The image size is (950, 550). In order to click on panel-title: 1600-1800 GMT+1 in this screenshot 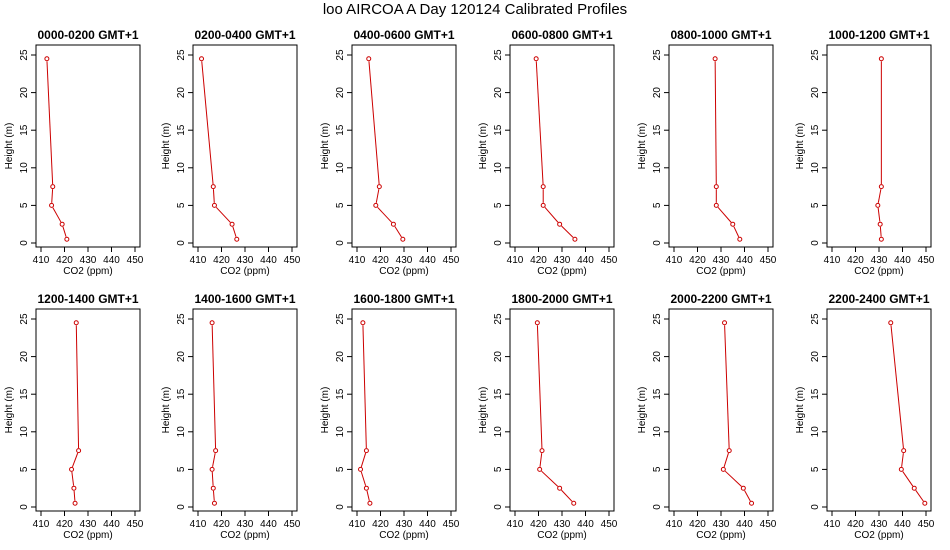, I will do `click(403, 299)`.